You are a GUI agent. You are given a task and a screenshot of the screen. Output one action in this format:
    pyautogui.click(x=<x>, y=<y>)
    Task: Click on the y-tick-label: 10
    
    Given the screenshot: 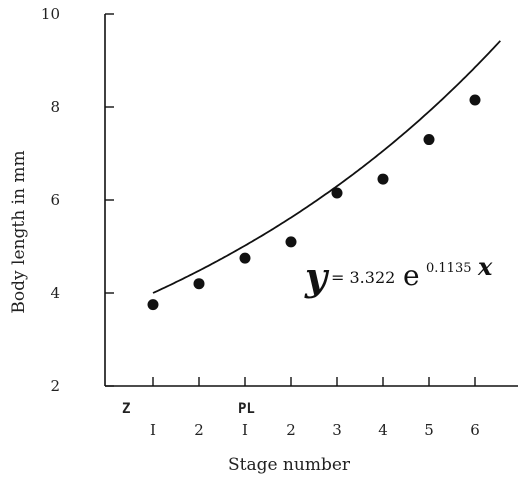 What is the action you would take?
    pyautogui.click(x=50, y=14)
    